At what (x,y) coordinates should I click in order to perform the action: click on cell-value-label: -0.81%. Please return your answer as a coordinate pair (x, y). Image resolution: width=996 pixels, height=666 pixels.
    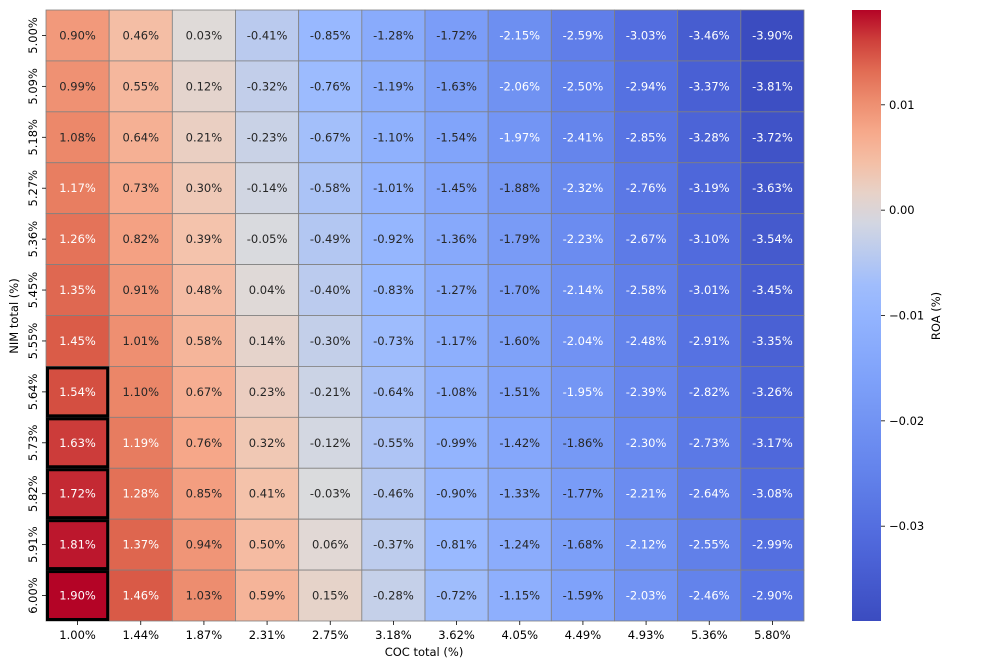
    Looking at the image, I should click on (456, 545).